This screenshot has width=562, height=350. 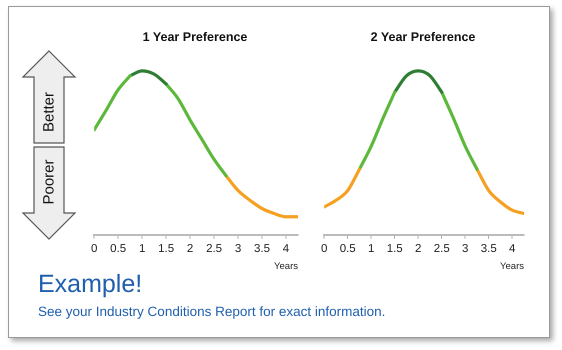 I want to click on down-arrow-icon: Poorer, so click(x=49, y=193).